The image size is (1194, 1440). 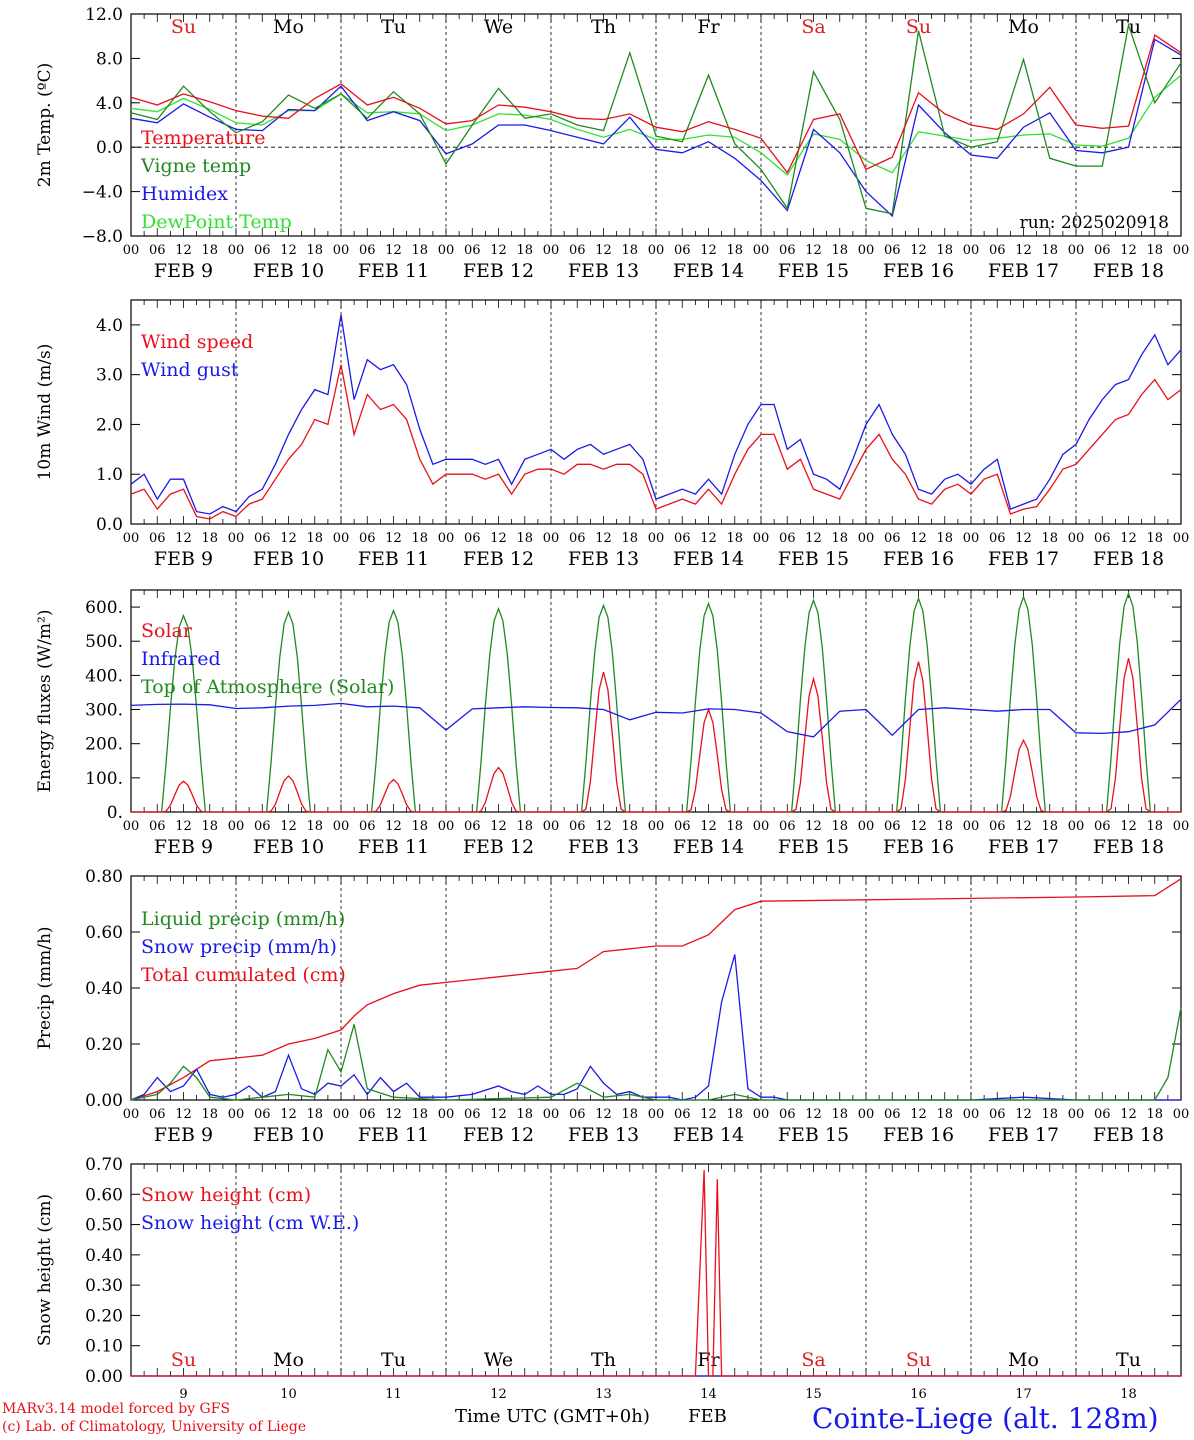 What do you see at coordinates (115, 813) in the screenshot?
I see `y-tick-label: 0.` at bounding box center [115, 813].